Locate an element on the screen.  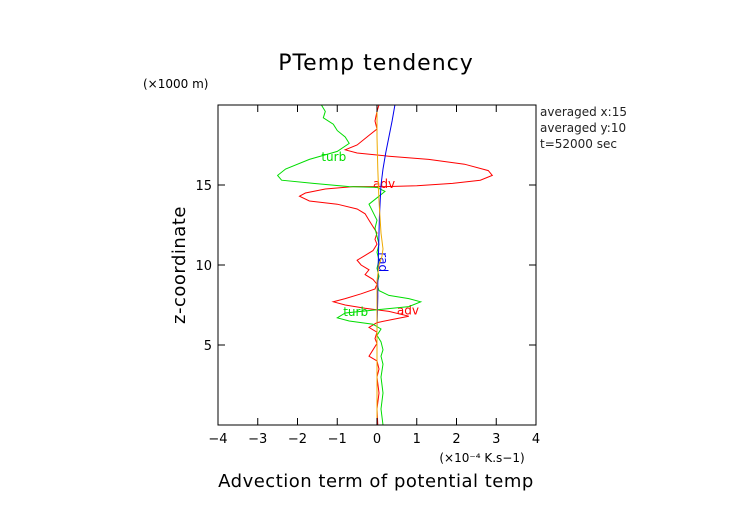
rad-series-label: rad is located at coordinates (383, 262).